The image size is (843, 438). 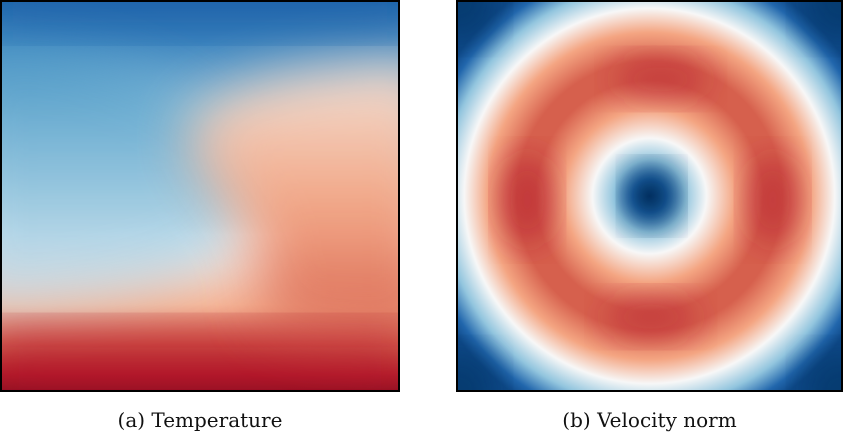 I want to click on temperature-caption: (a) Temperature, so click(x=200, y=420).